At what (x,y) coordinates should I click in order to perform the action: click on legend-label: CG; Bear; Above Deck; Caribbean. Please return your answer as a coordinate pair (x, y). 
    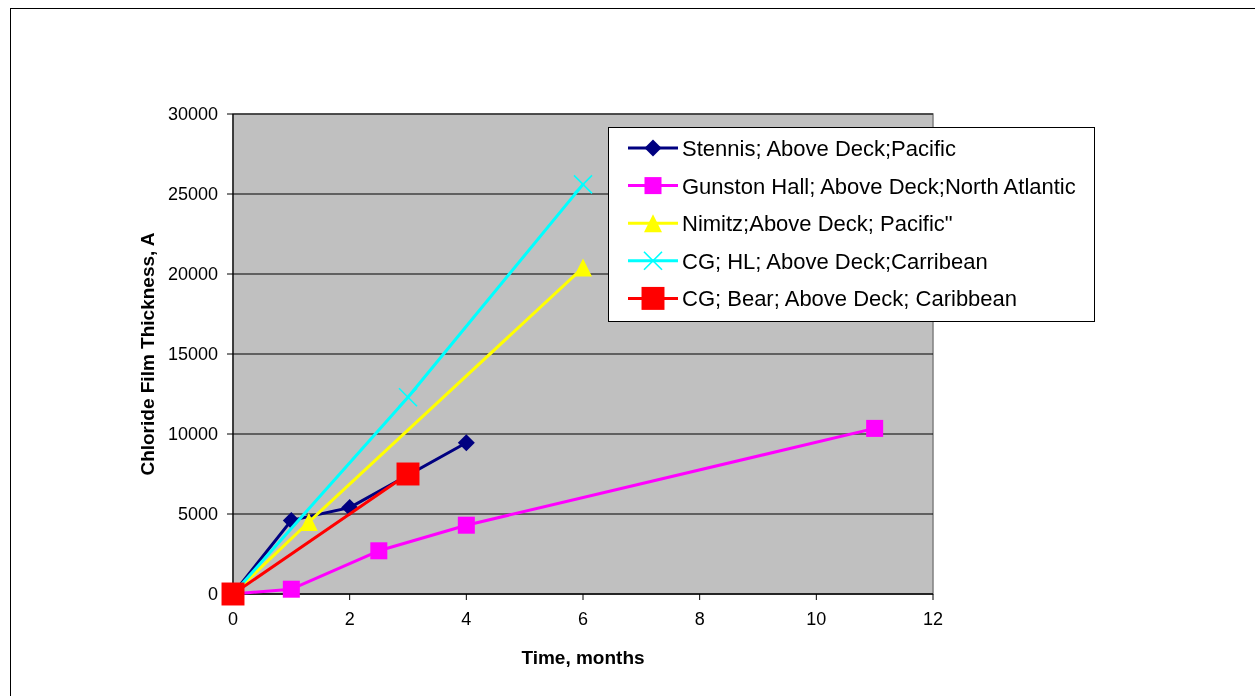
    Looking at the image, I should click on (850, 298).